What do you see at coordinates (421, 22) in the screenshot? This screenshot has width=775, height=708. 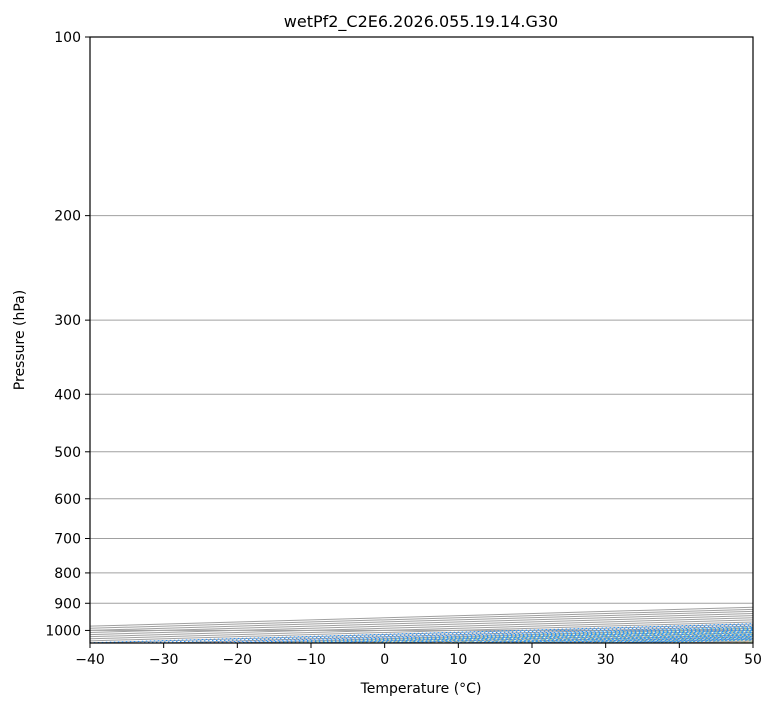 I see `chart-title: wetPf2_C2E6.2026.055.19.14.G30` at bounding box center [421, 22].